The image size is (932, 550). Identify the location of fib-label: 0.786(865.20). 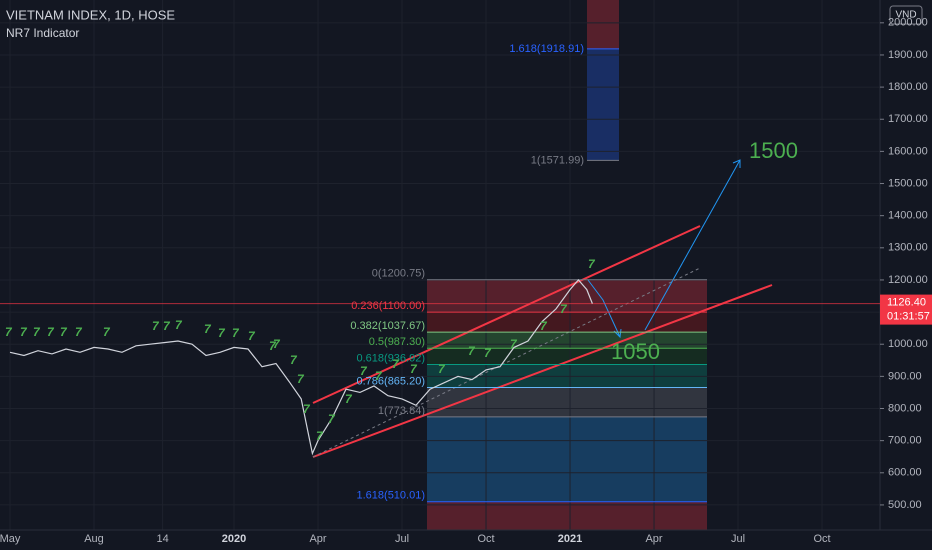
(391, 381).